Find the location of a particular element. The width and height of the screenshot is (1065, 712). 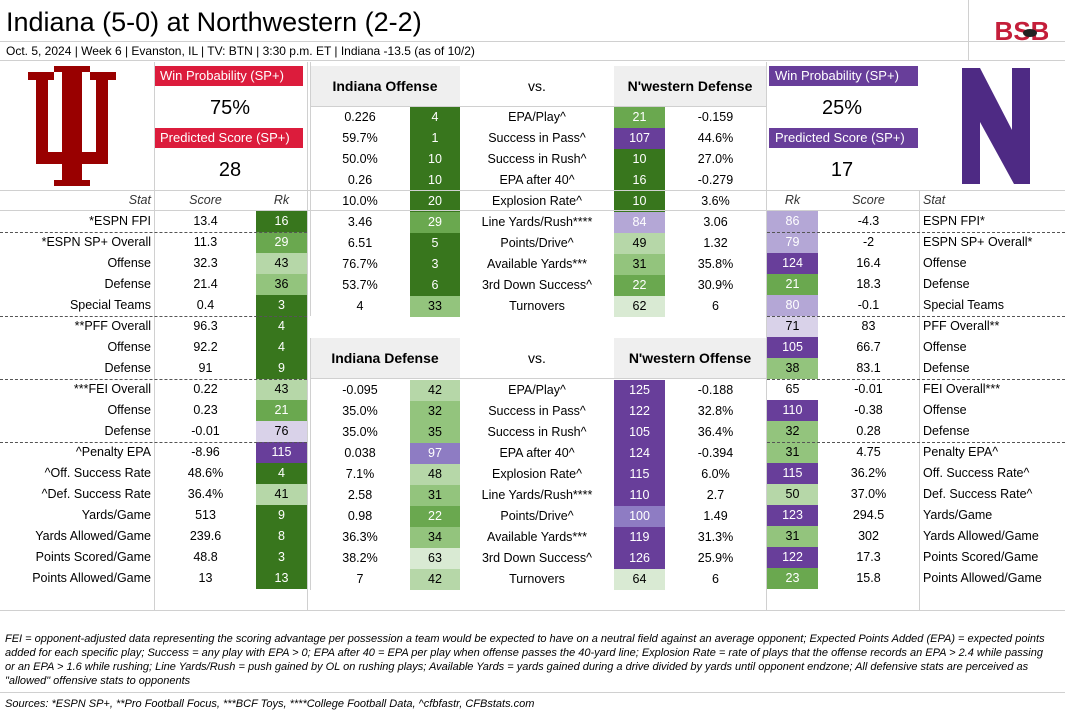

left-stat-label: Defense is located at coordinates (127, 284).